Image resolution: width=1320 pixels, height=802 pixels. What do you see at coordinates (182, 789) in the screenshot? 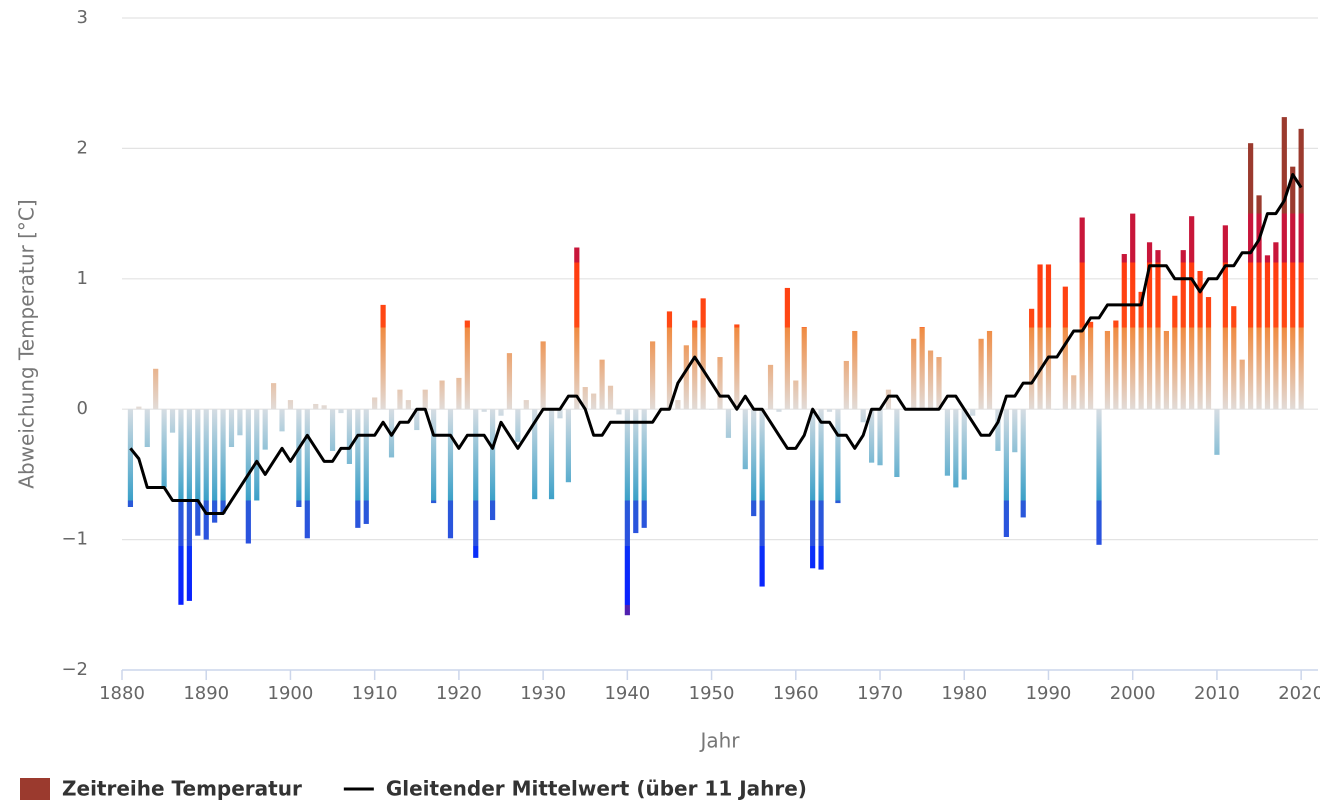
I see `legend-label: Zeitreihe Temperatur` at bounding box center [182, 789].